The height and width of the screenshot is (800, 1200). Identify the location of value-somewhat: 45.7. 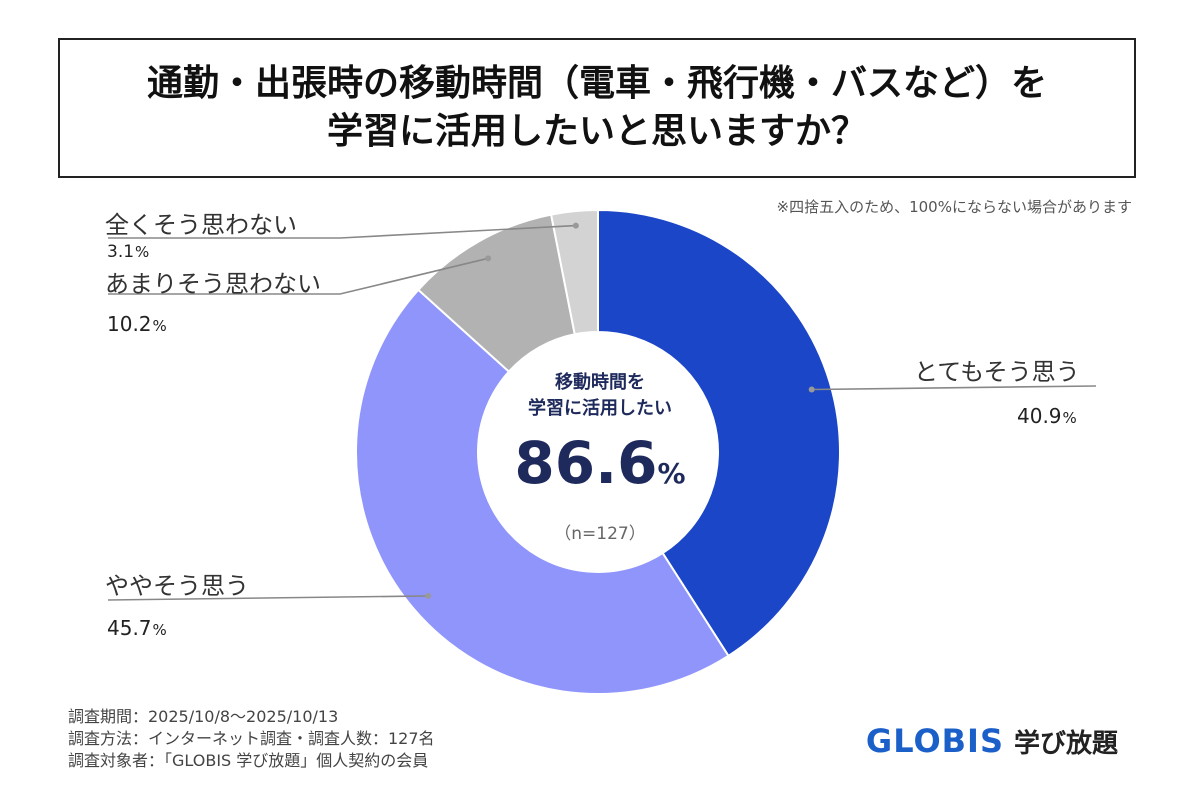
(129, 628).